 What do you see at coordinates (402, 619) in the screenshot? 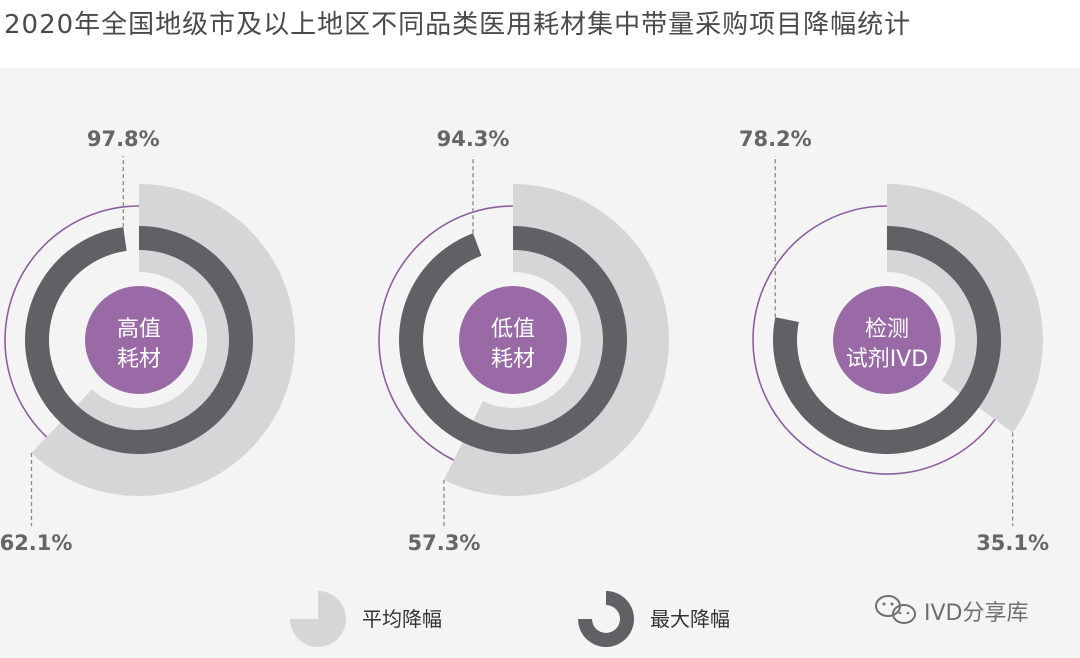
I see `legend-avg-label: 平均降幅` at bounding box center [402, 619].